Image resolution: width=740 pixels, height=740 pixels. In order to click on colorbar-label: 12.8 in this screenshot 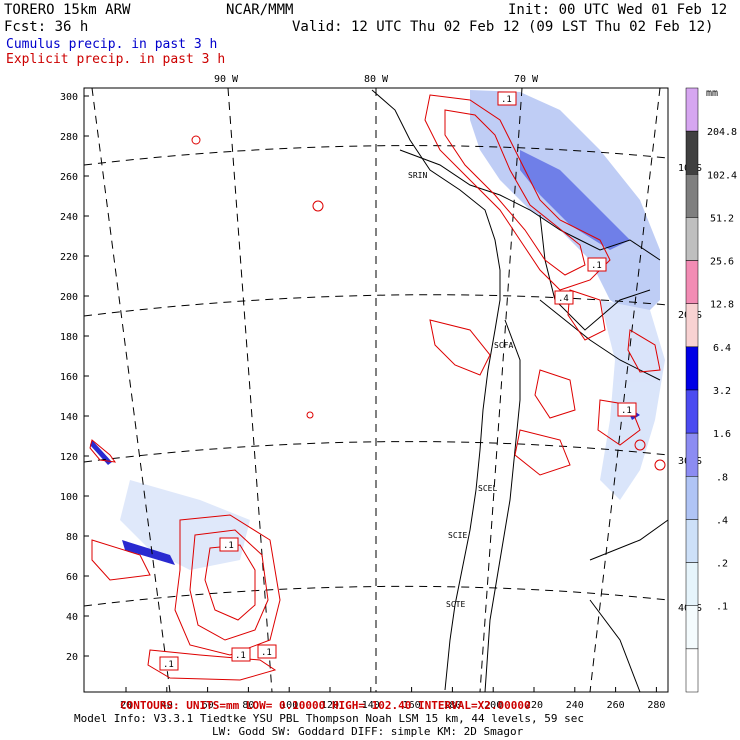, I will do `click(722, 305)`.